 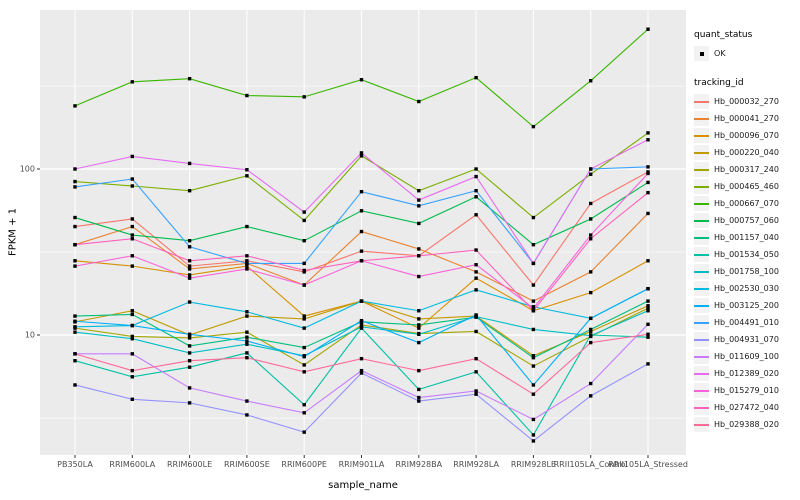 I want to click on legend-item-label: Hb_000096_070, so click(x=746, y=135).